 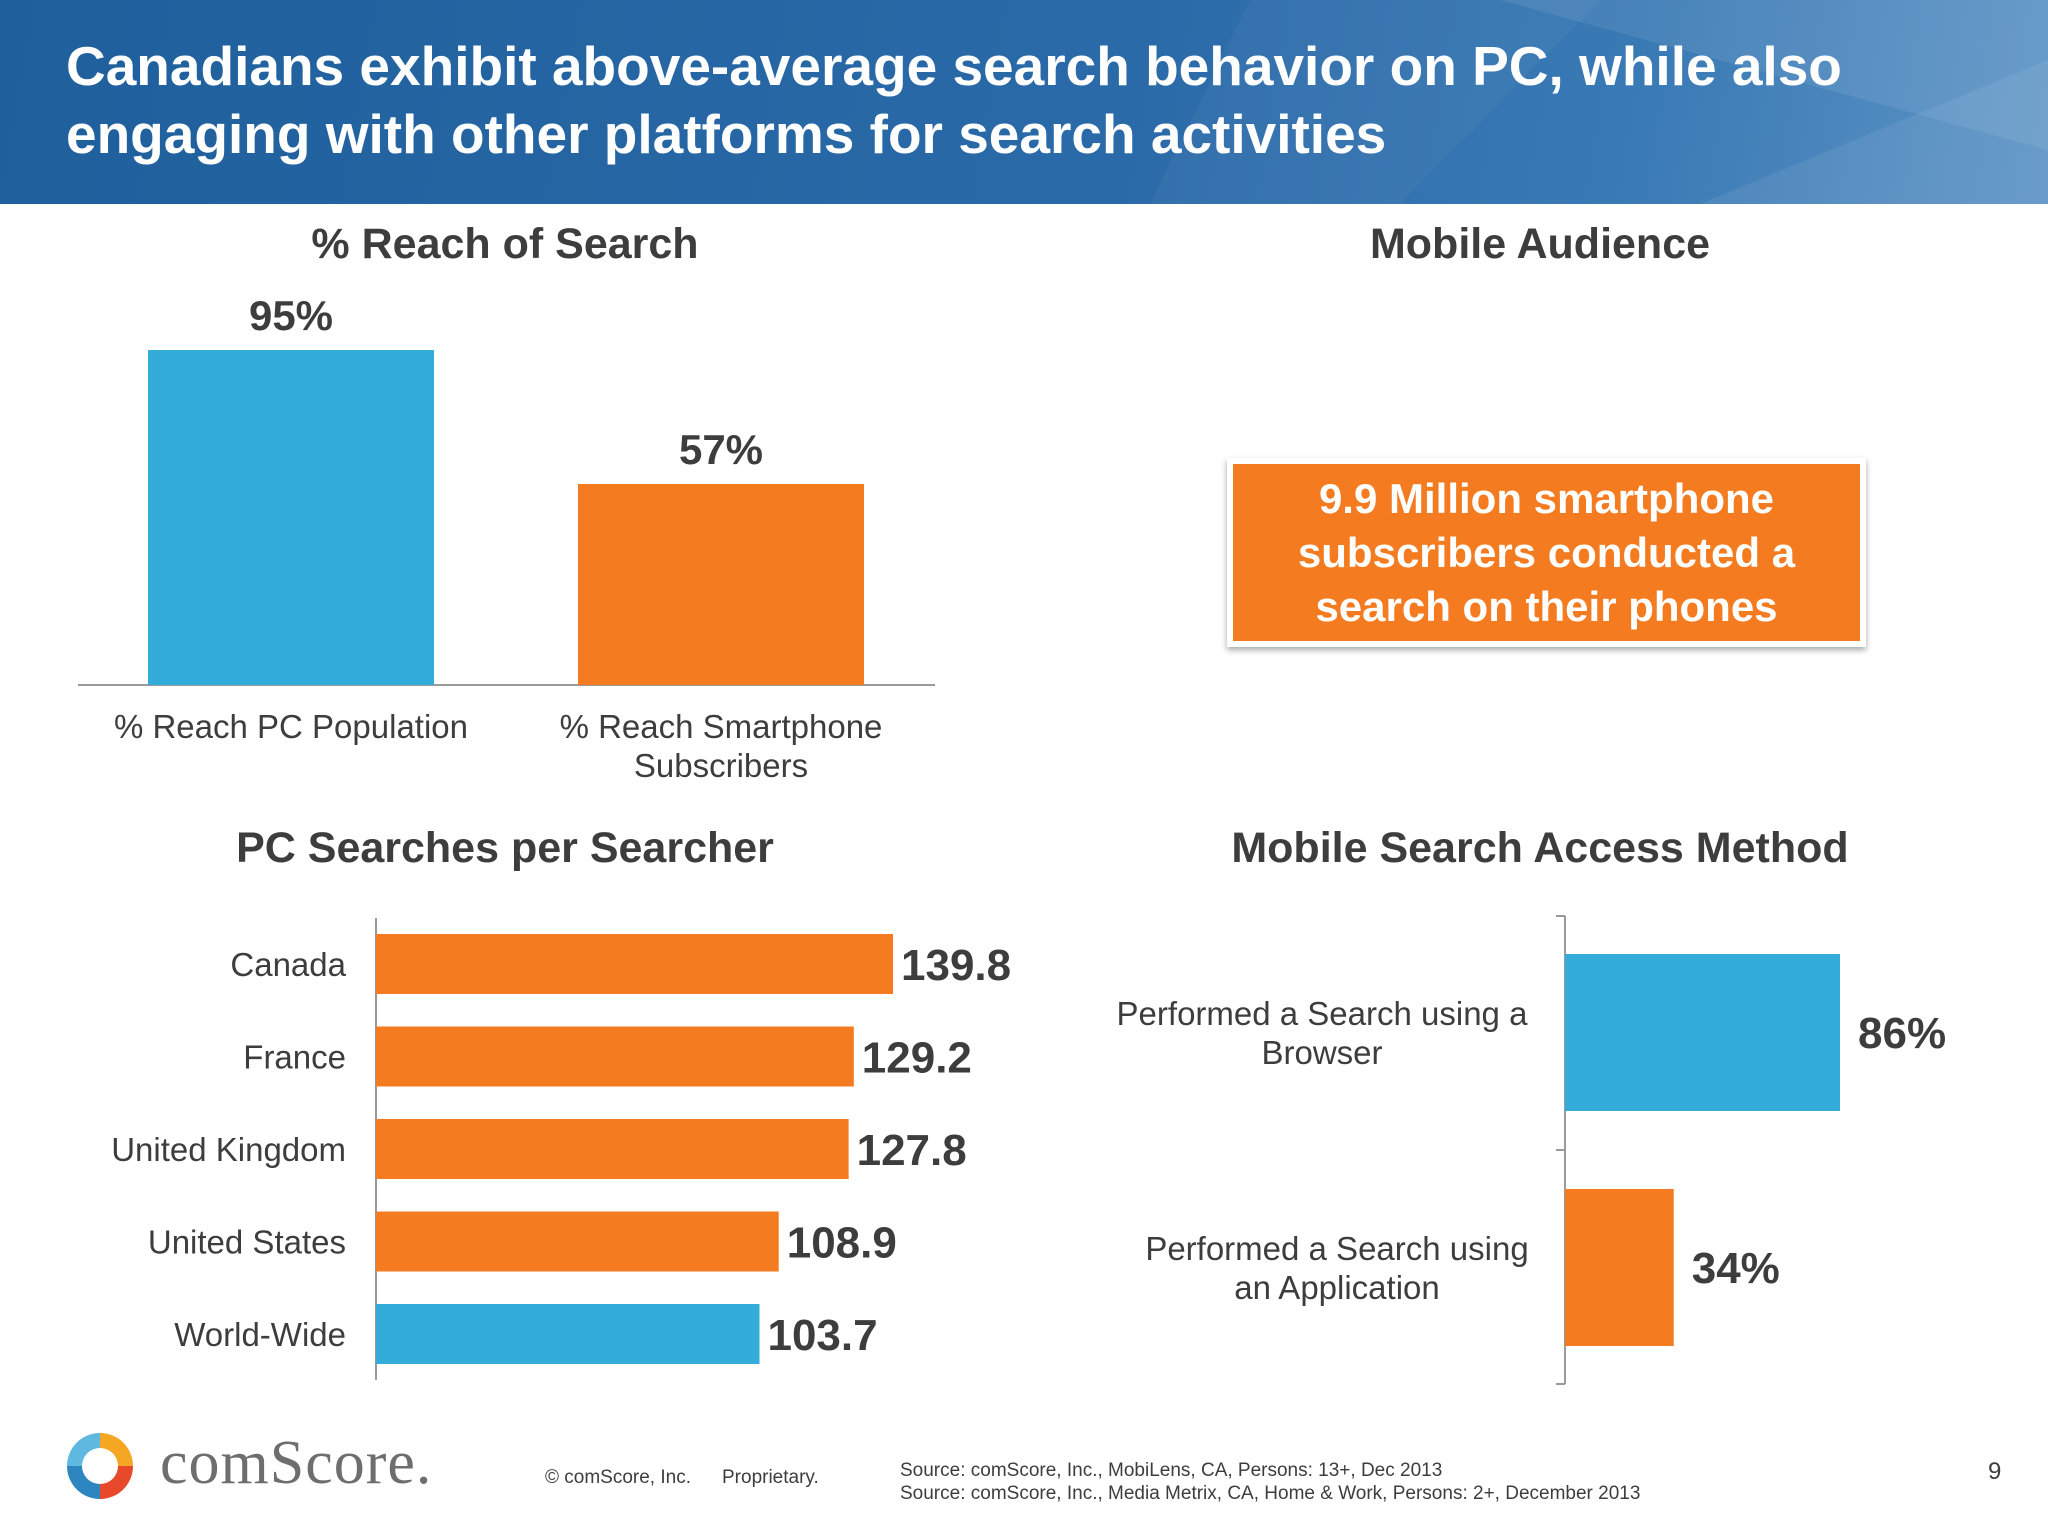 I want to click on pc-searches-value-label: 129.2, so click(x=917, y=1058).